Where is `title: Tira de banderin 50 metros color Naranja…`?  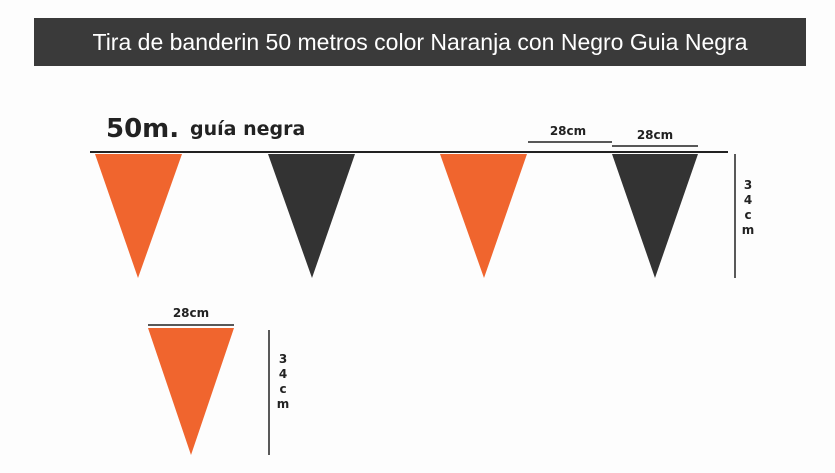
title: Tira de banderin 50 metros color Naranja… is located at coordinates (420, 42).